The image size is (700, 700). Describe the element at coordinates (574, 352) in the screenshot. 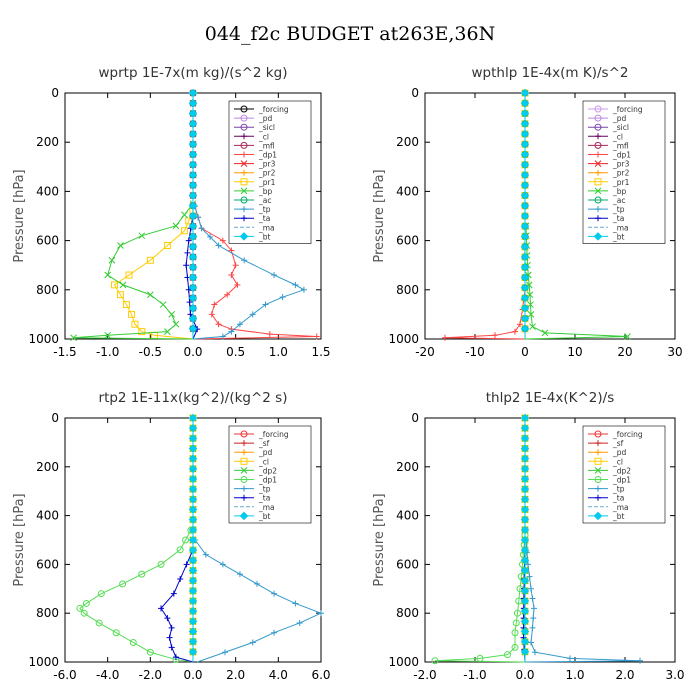

I see `x-tick-label: 10` at that location.